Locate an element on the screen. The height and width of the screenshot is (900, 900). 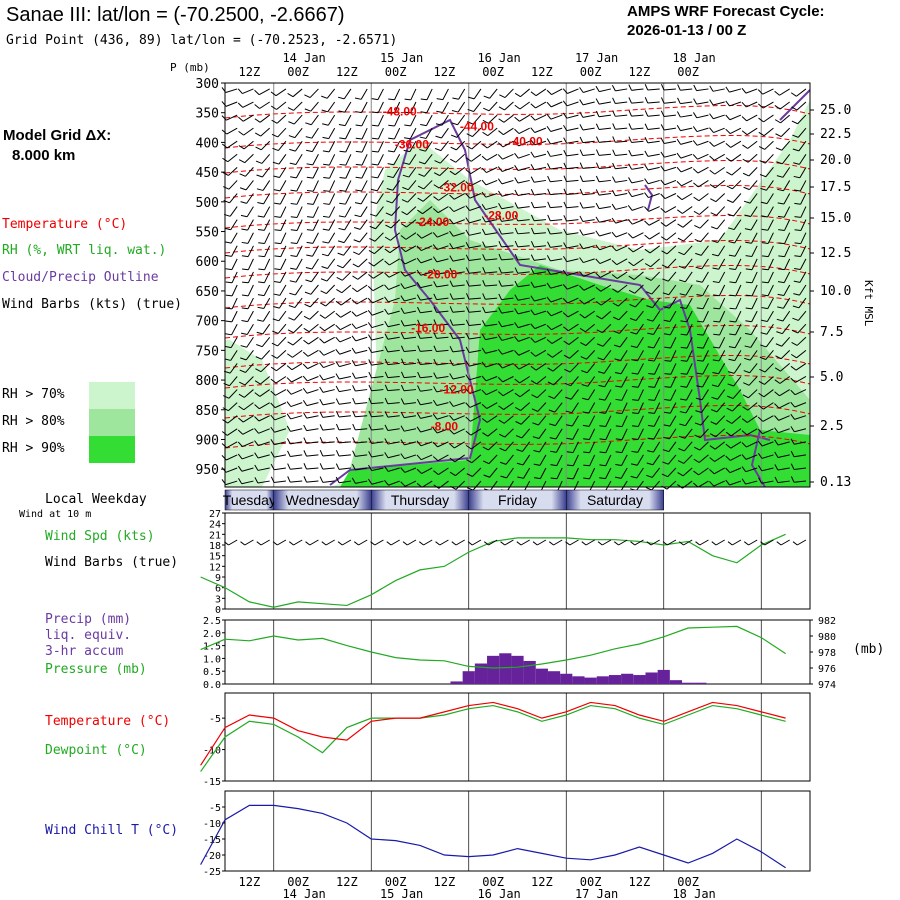
surface-wind-barb-flag is located at coordinates (324, 543).